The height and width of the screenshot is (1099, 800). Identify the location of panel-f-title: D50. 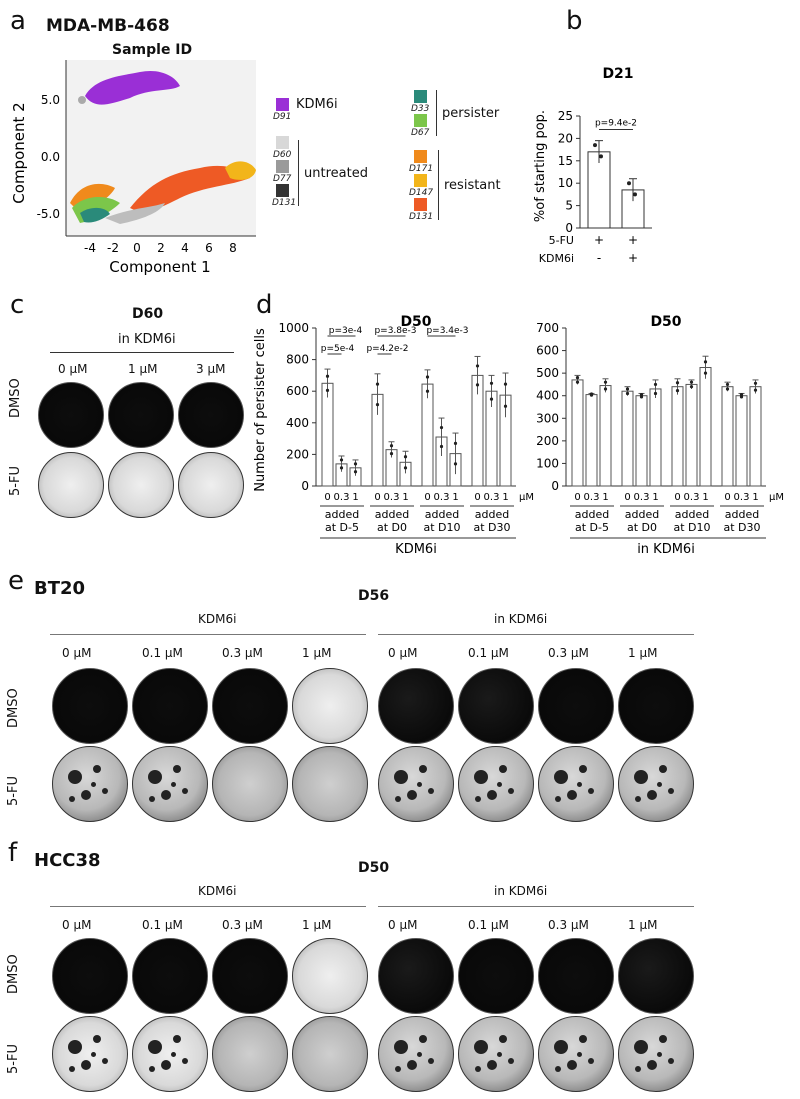
(374, 868).